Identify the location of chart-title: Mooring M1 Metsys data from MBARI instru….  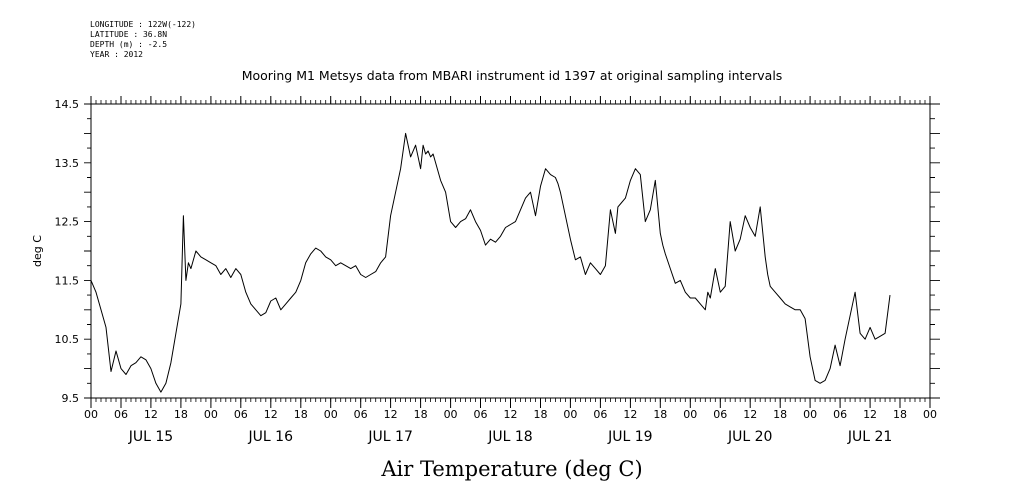
(512, 75).